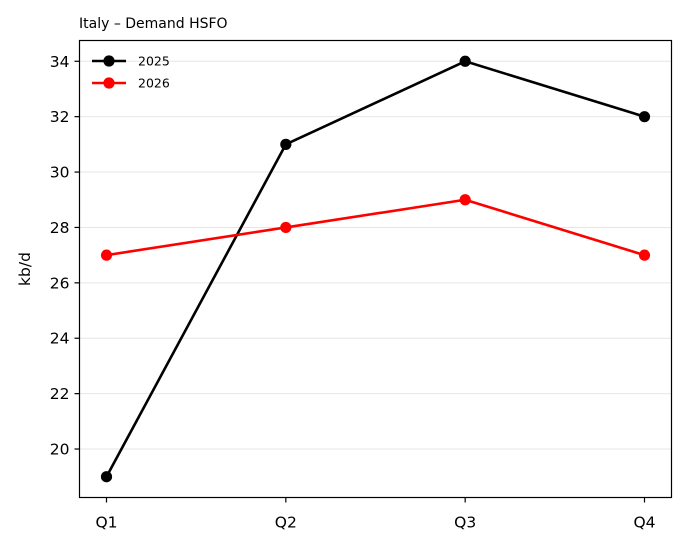 This screenshot has height=546, width=685. What do you see at coordinates (154, 83) in the screenshot?
I see `legend-label: 2026` at bounding box center [154, 83].